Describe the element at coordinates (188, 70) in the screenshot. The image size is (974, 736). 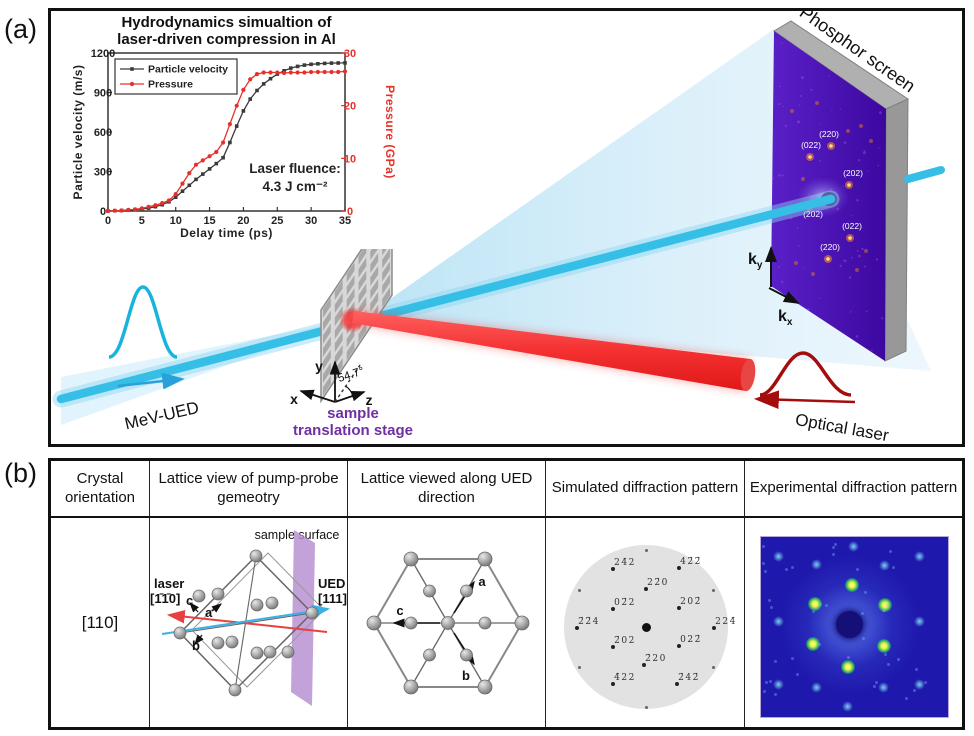
I see `svg-text: Particle velocity` at that location.